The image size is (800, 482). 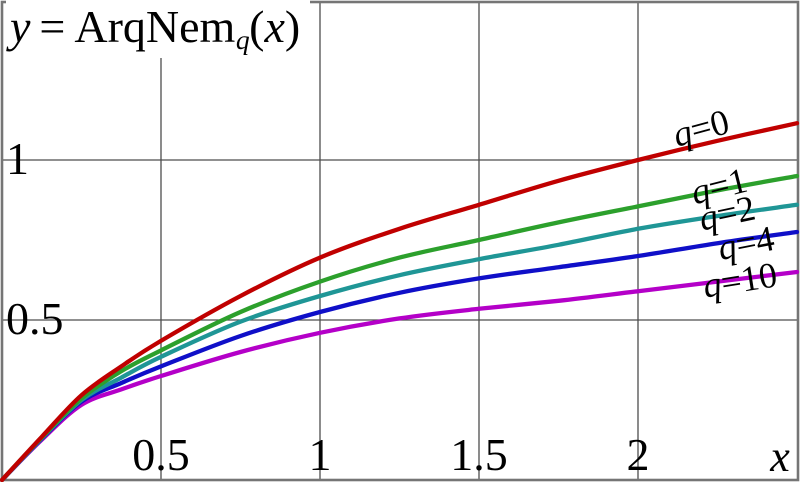 I want to click on title-var-x: x, so click(x=274, y=26).